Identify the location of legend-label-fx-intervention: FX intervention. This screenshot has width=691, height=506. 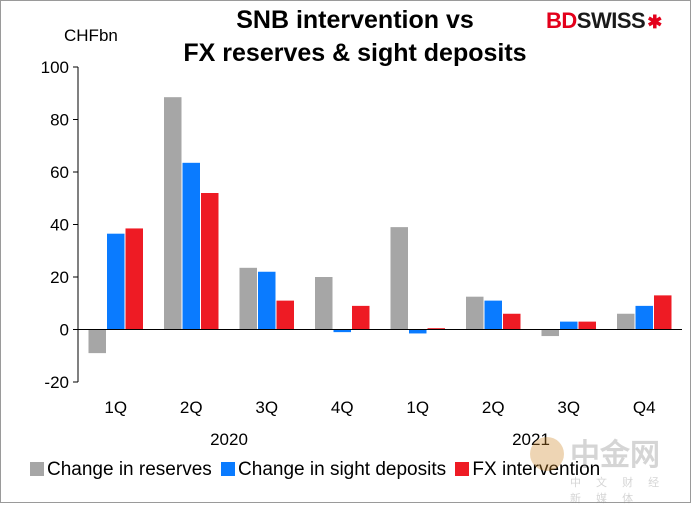
(536, 469).